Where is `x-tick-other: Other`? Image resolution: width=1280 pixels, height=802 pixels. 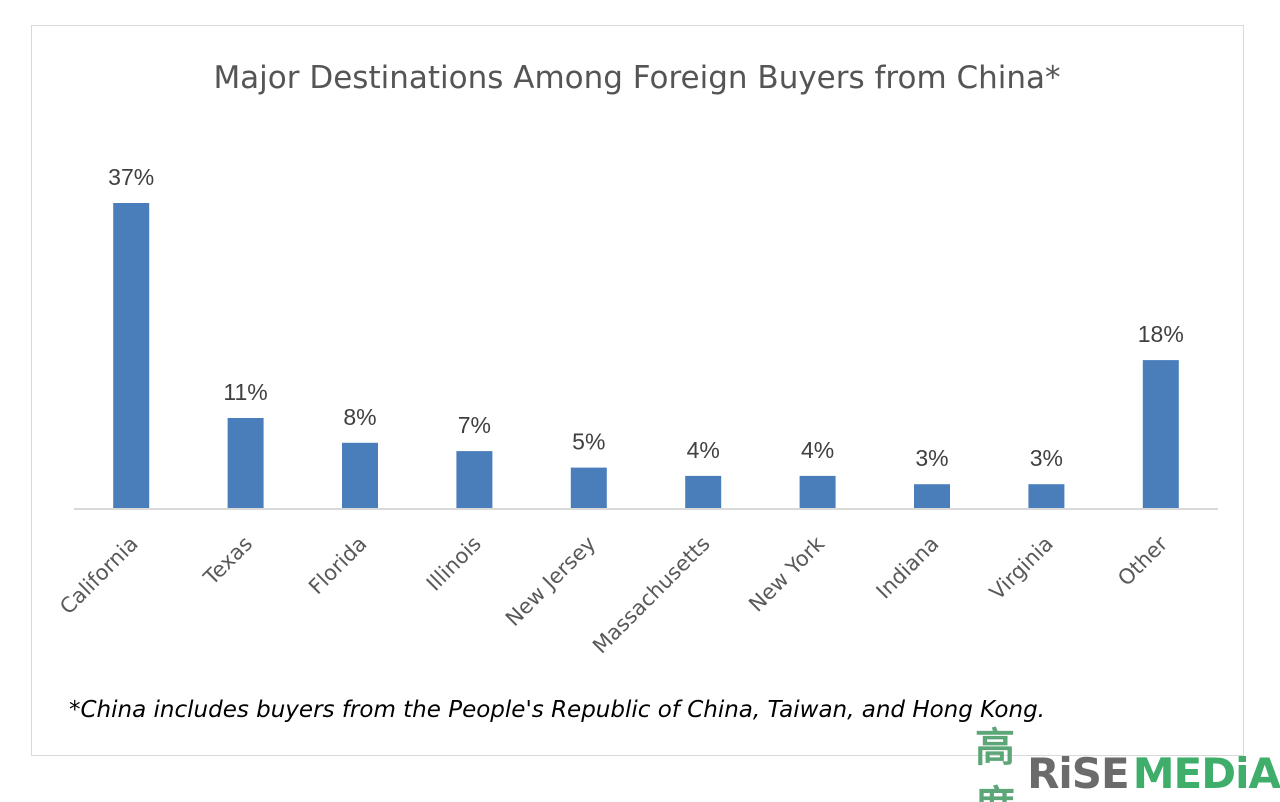
x-tick-other: Other is located at coordinates (1142, 560).